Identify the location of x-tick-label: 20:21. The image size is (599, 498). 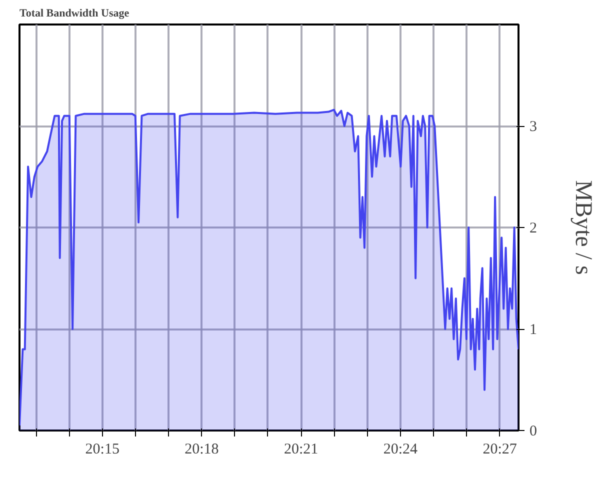
(301, 450).